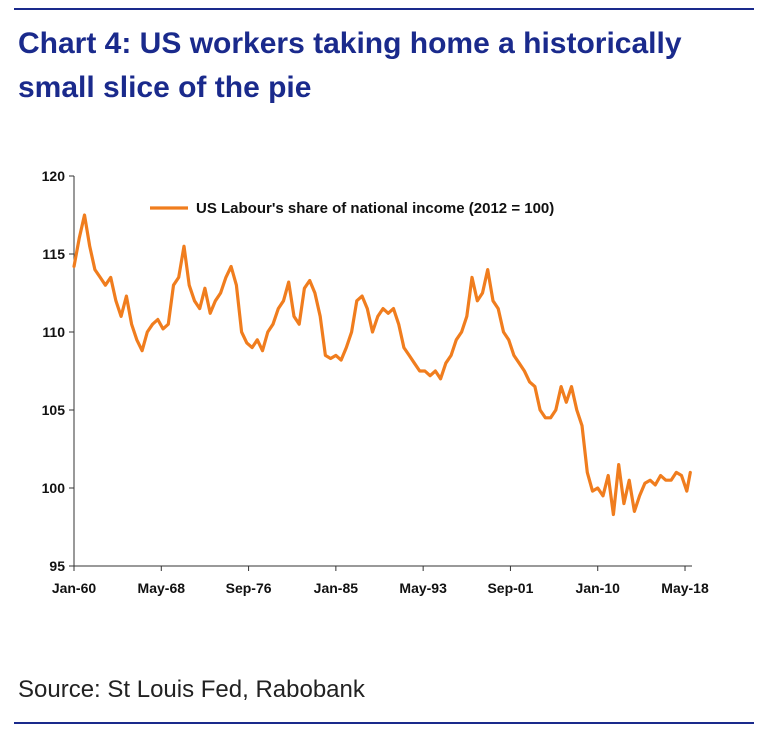 Image resolution: width=768 pixels, height=736 pixels. I want to click on x-tick-label: May-93, so click(423, 588).